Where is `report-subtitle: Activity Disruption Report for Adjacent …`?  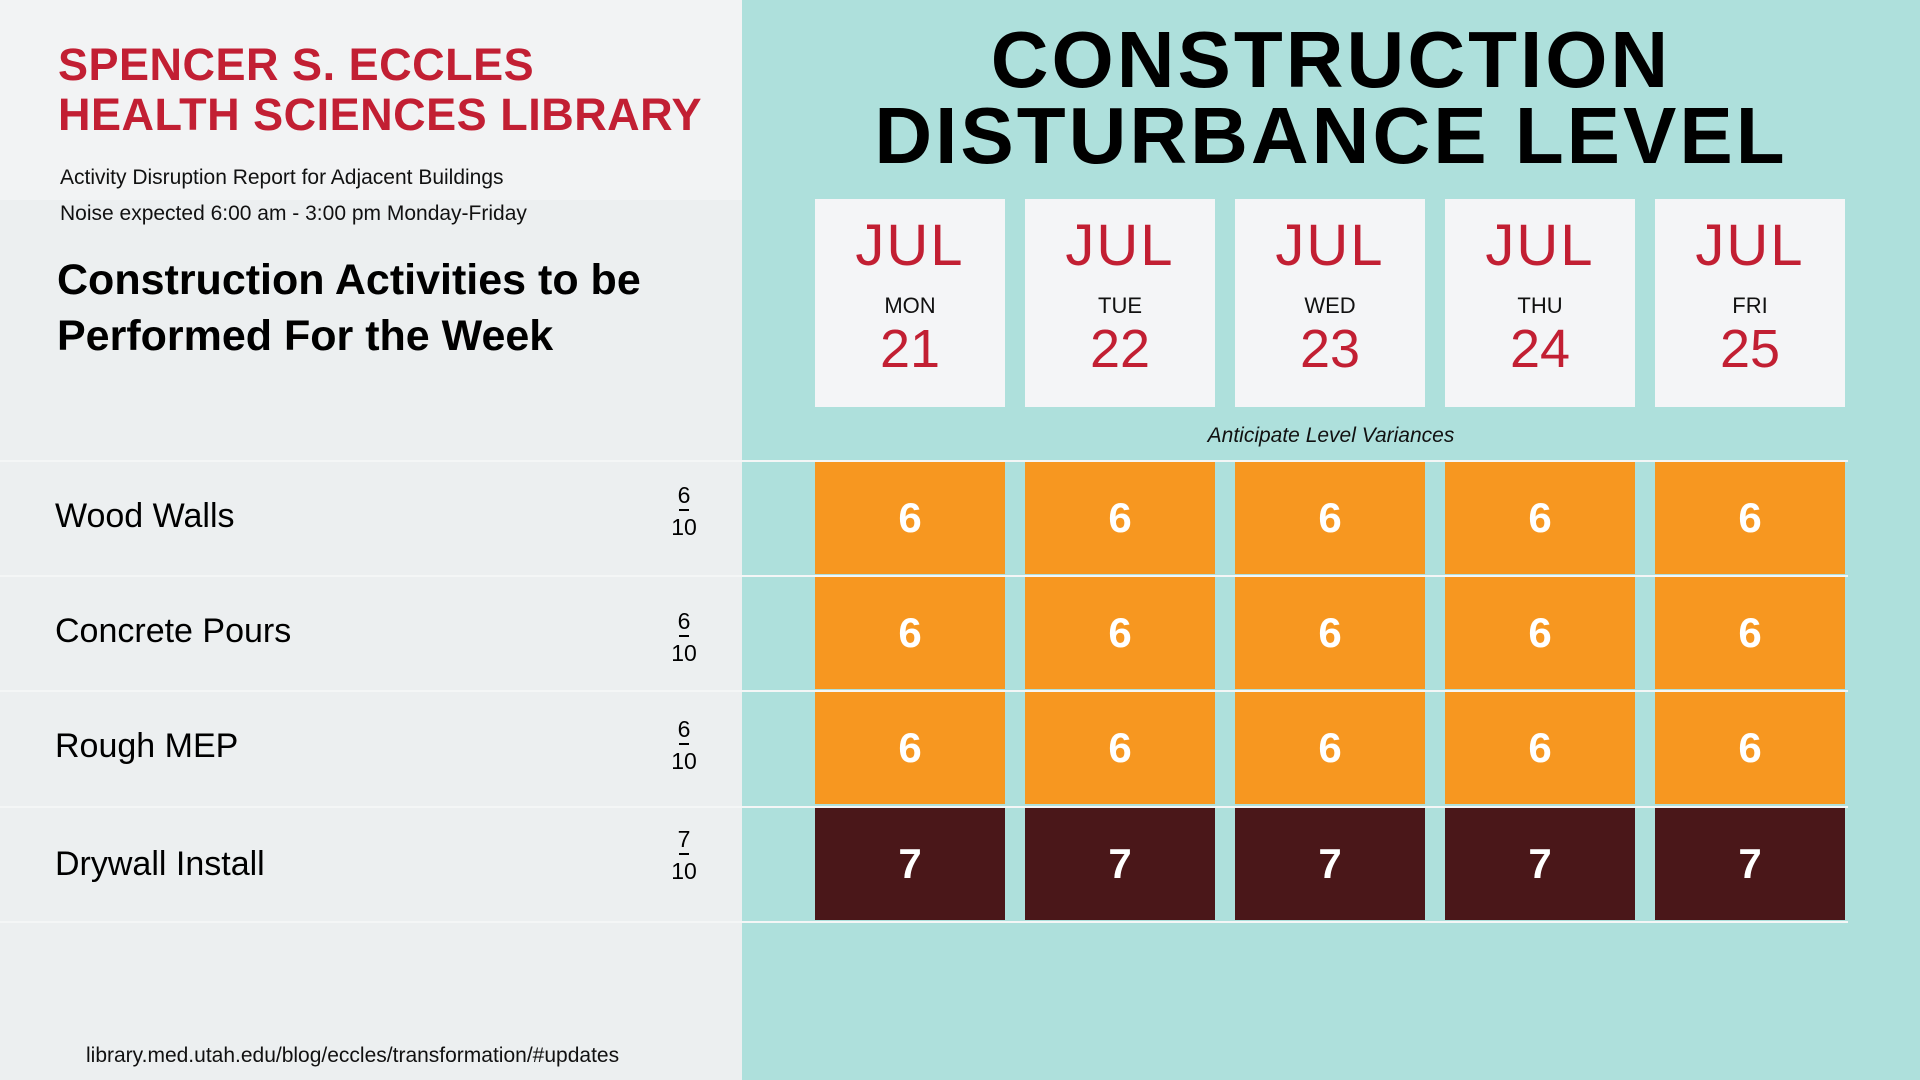 report-subtitle: Activity Disruption Report for Adjacent … is located at coordinates (293, 196).